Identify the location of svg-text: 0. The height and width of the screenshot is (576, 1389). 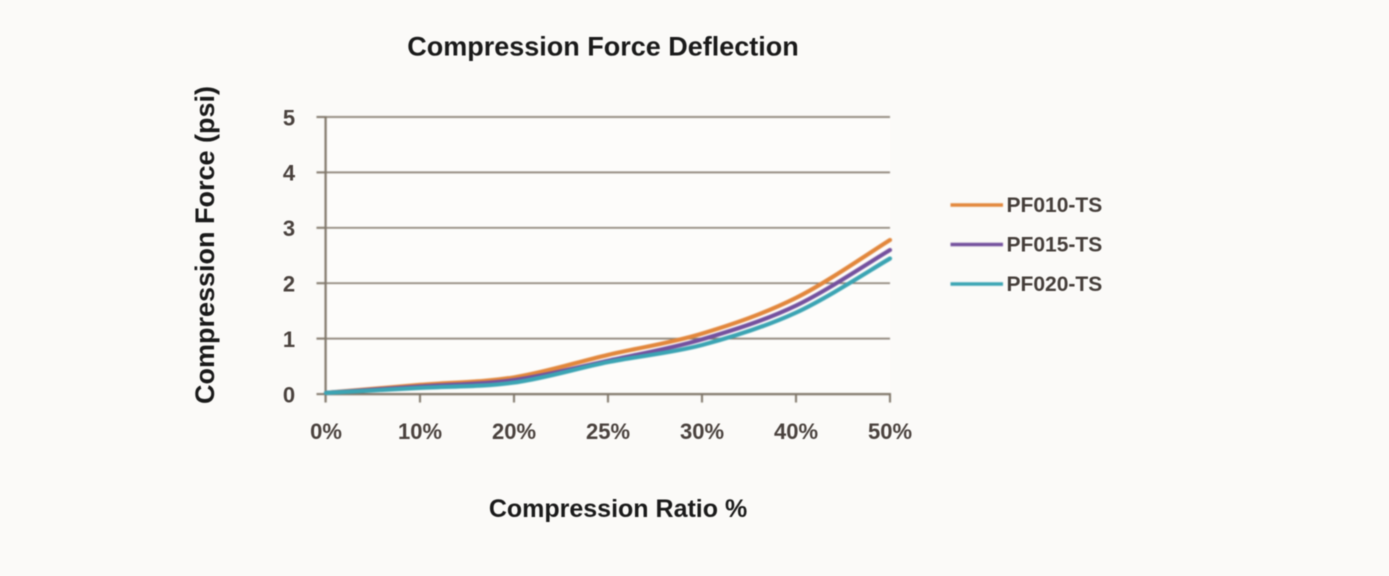
(289, 394).